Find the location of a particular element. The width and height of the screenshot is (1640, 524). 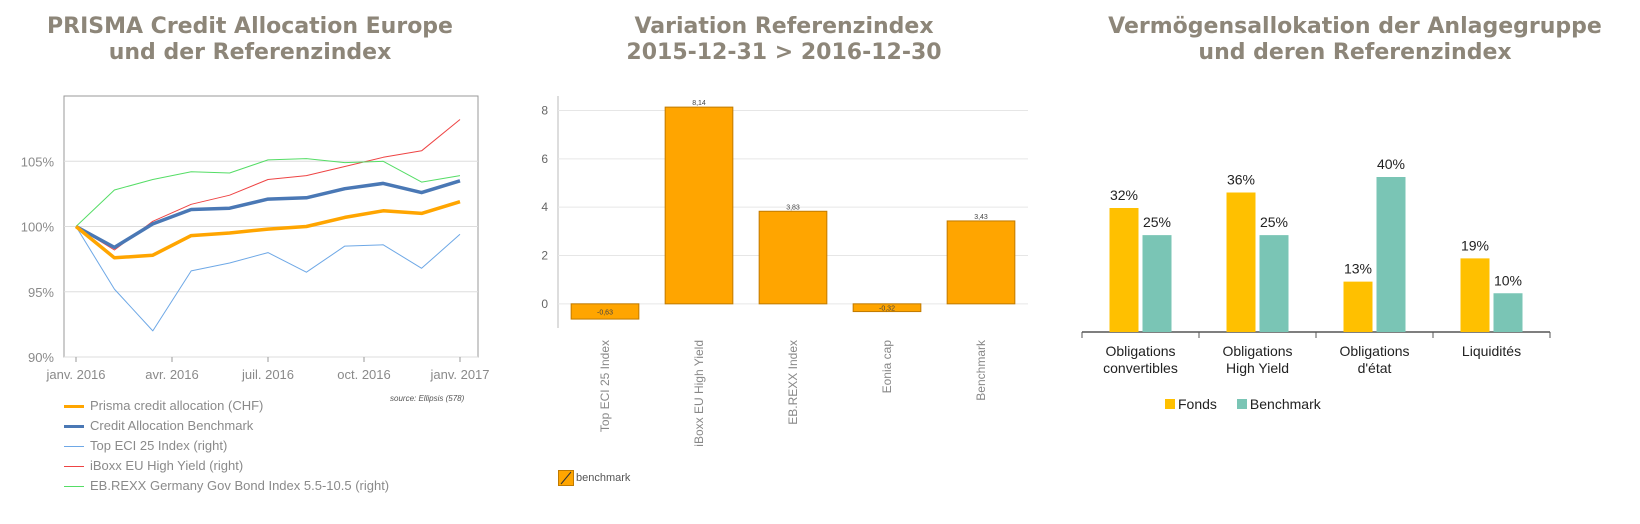

allocation-legend: Fonds Benchmark is located at coordinates (1250, 404).